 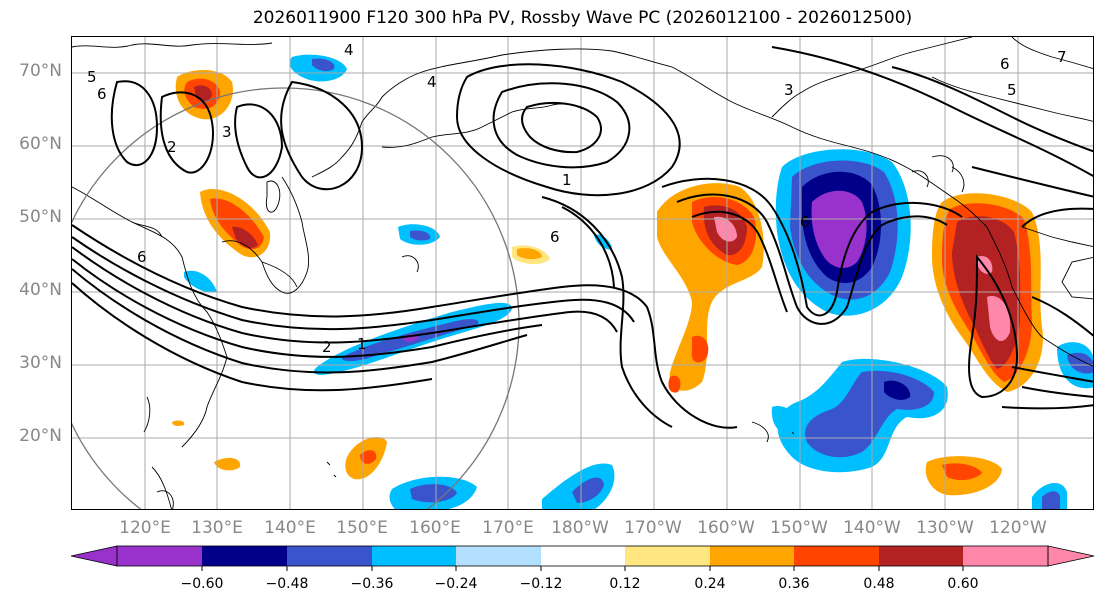 What do you see at coordinates (372, 584) in the screenshot?
I see `colorbar-tick-label: −0.36` at bounding box center [372, 584].